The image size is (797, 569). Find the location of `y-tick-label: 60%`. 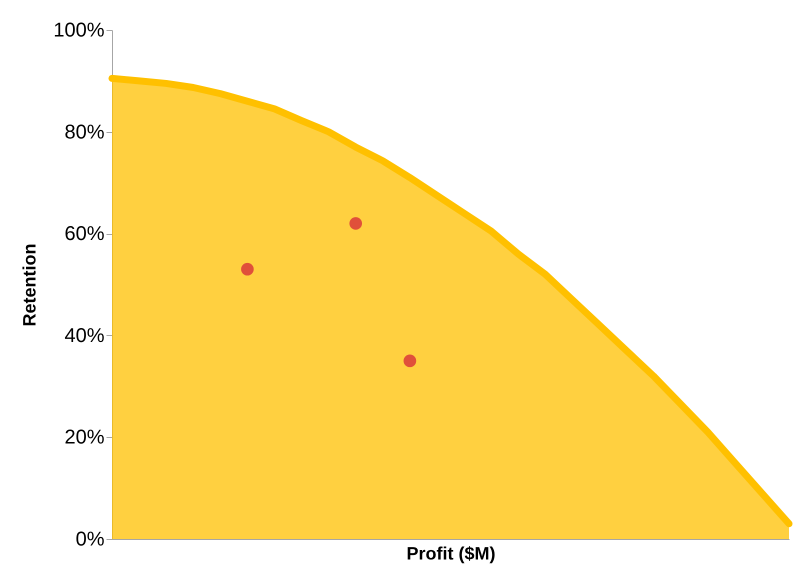

y-tick-label: 60% is located at coordinates (84, 234).